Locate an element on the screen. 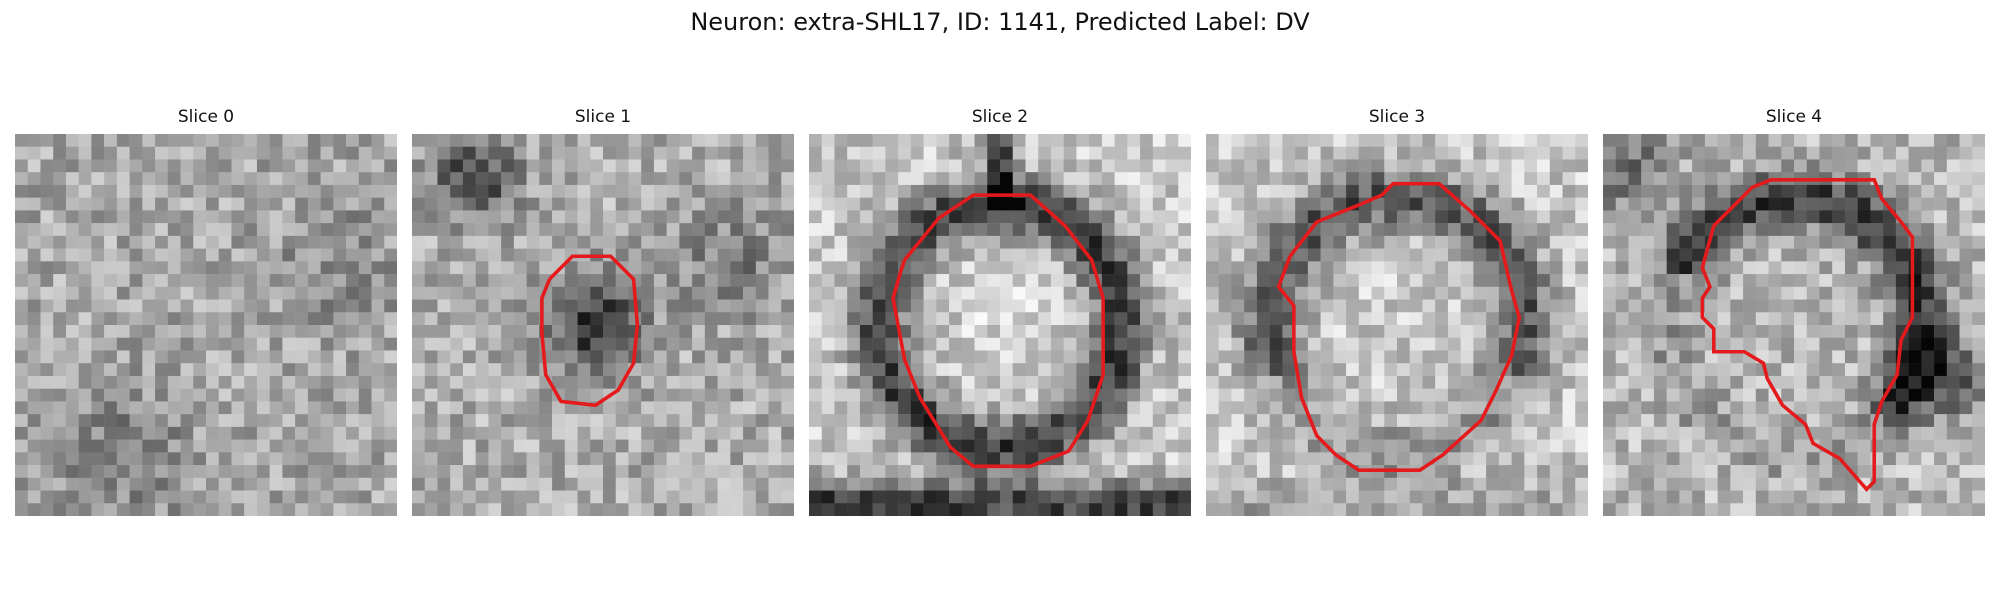  slice-panel-1: Slice 1 is located at coordinates (603, 311).